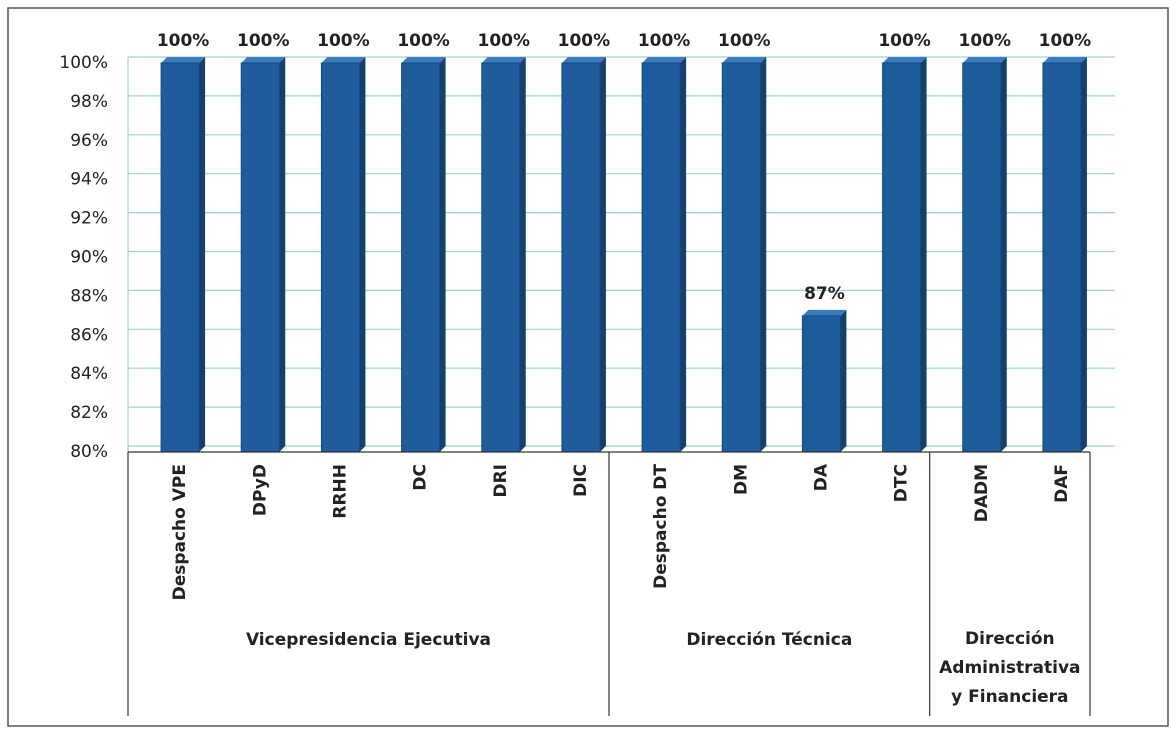  What do you see at coordinates (821, 477) in the screenshot?
I see `x-tick-label: DA` at bounding box center [821, 477].